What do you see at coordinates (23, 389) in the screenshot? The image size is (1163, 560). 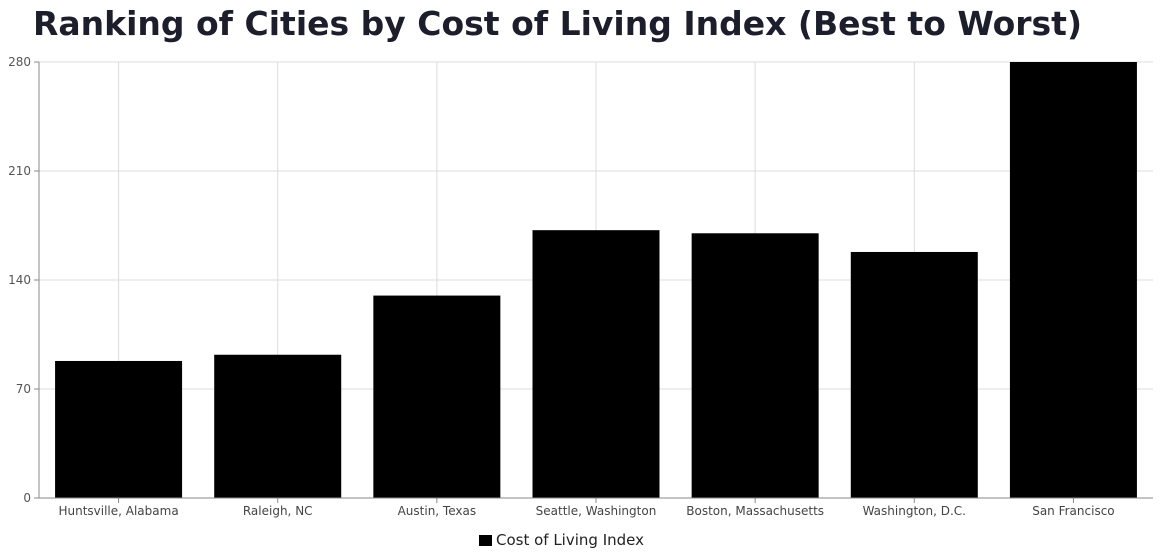 I see `y-tick-label: 70` at bounding box center [23, 389].